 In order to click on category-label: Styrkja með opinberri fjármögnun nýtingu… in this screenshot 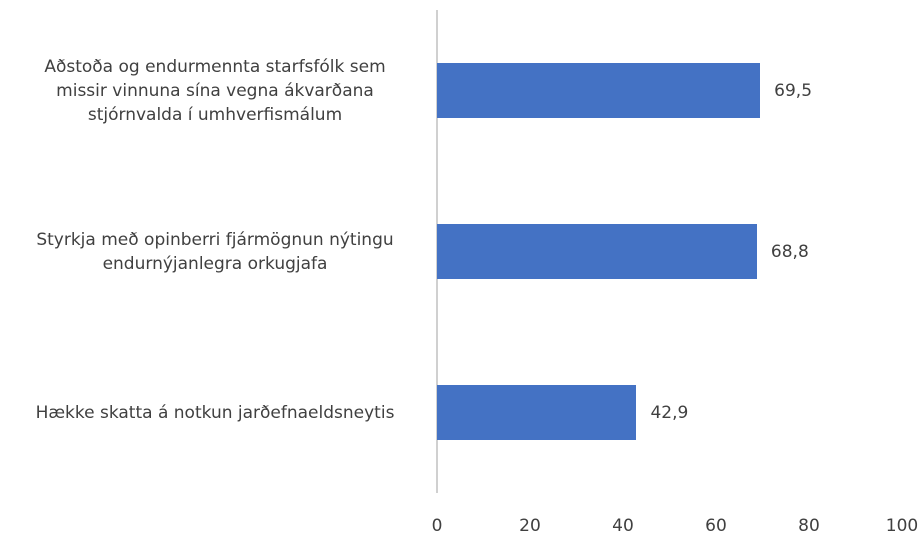, I will do `click(215, 251)`.